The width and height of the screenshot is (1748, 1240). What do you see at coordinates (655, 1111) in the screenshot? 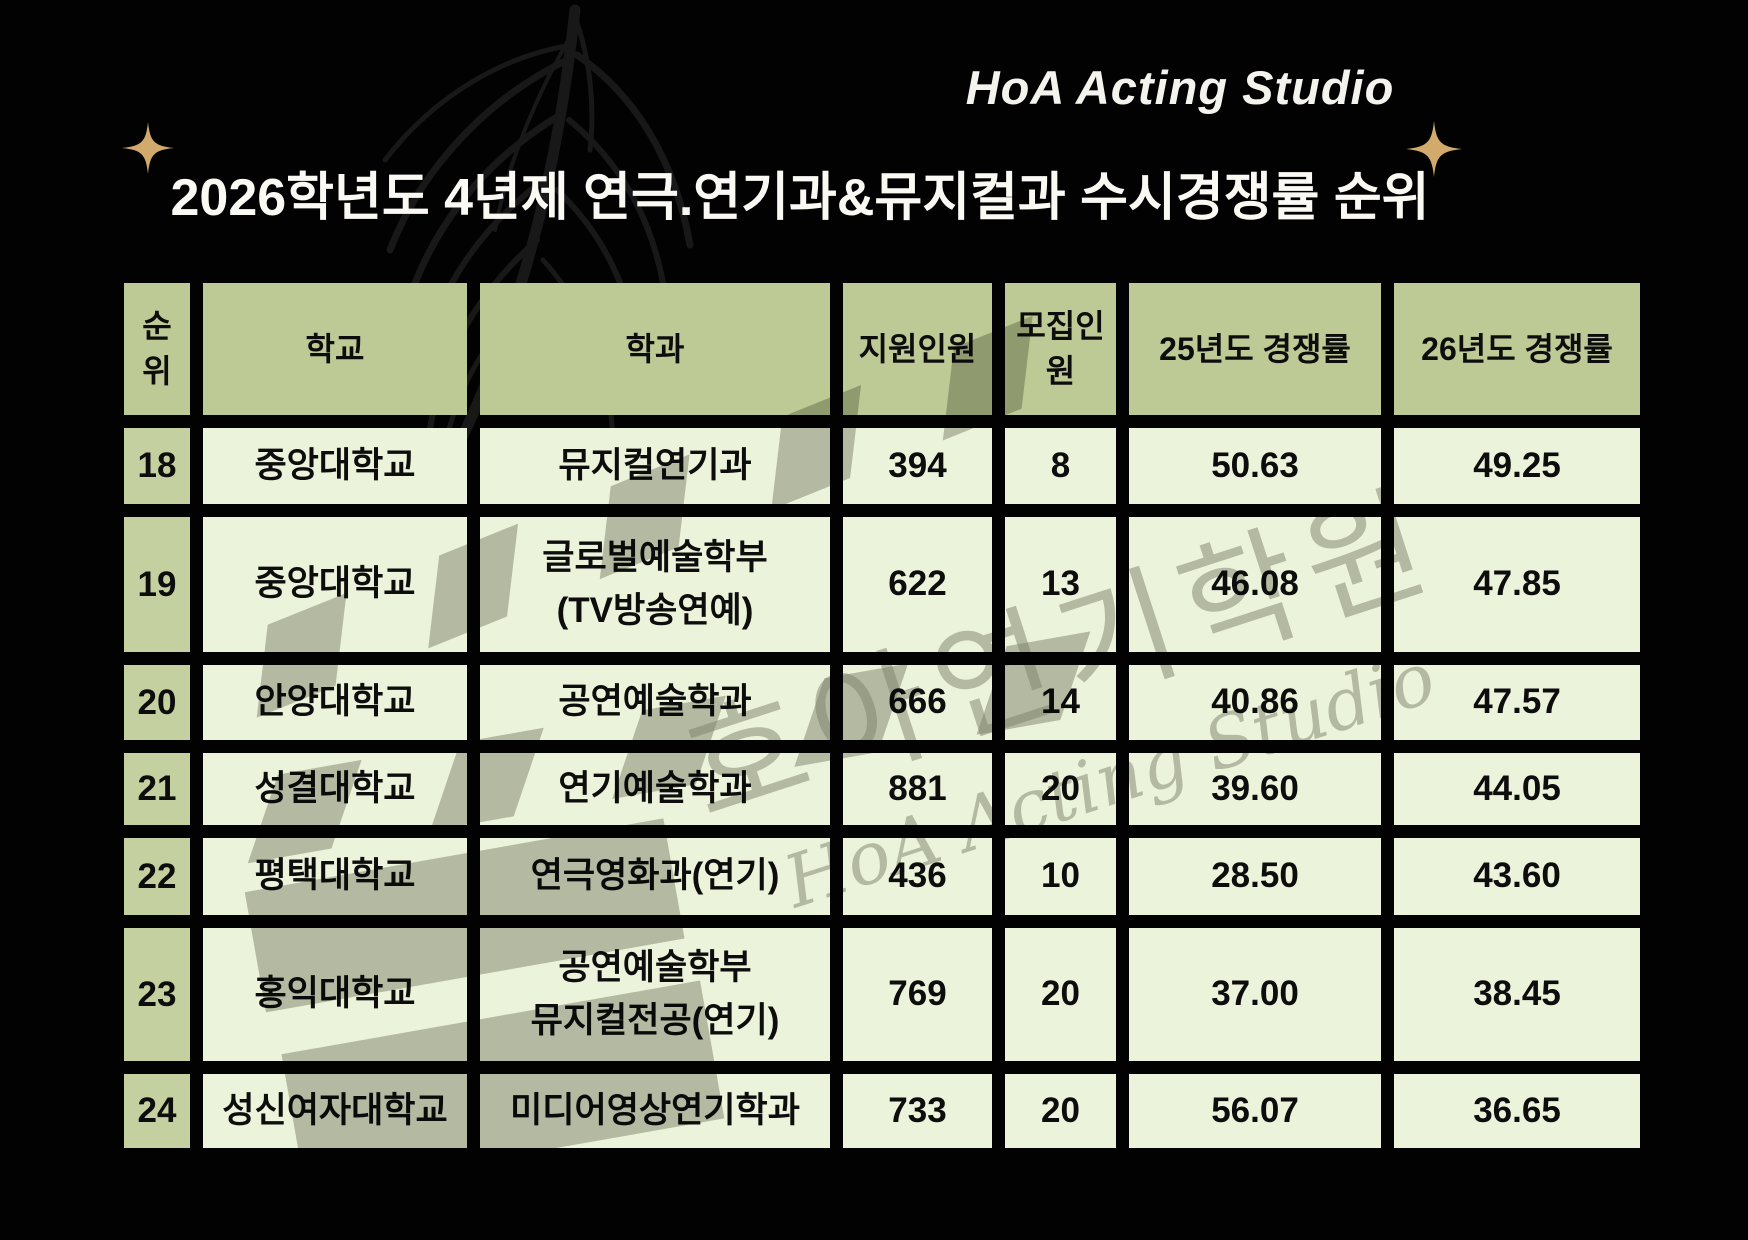
I see `table-cell-department: 미디어영상연기학과` at bounding box center [655, 1111].